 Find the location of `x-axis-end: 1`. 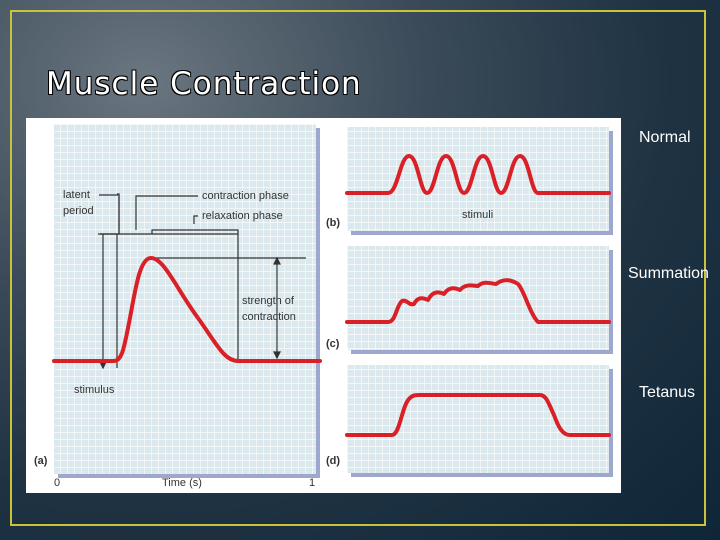

x-axis-end: 1 is located at coordinates (312, 483).